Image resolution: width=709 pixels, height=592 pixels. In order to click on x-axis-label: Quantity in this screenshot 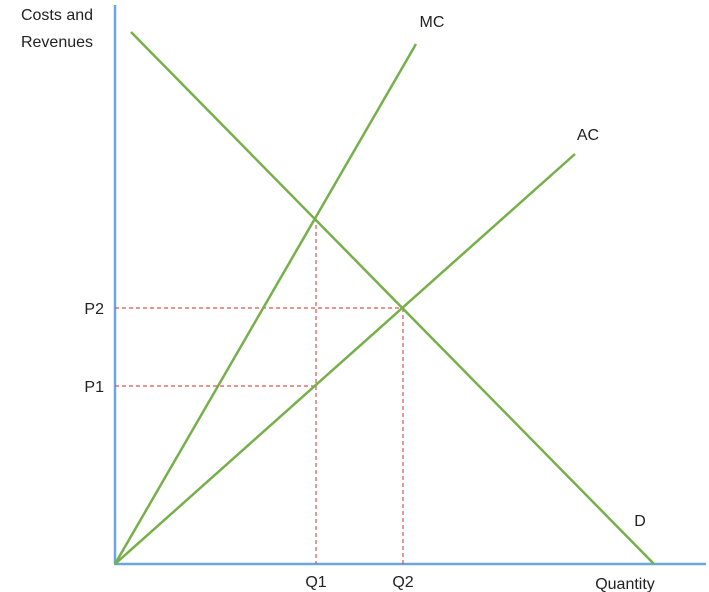, I will do `click(625, 584)`.